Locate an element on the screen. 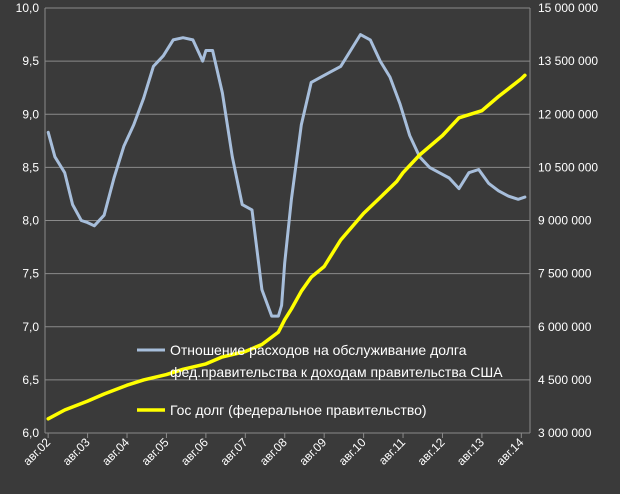 Image resolution: width=620 pixels, height=494 pixels. left-tick-label: 7,0 is located at coordinates (30, 327).